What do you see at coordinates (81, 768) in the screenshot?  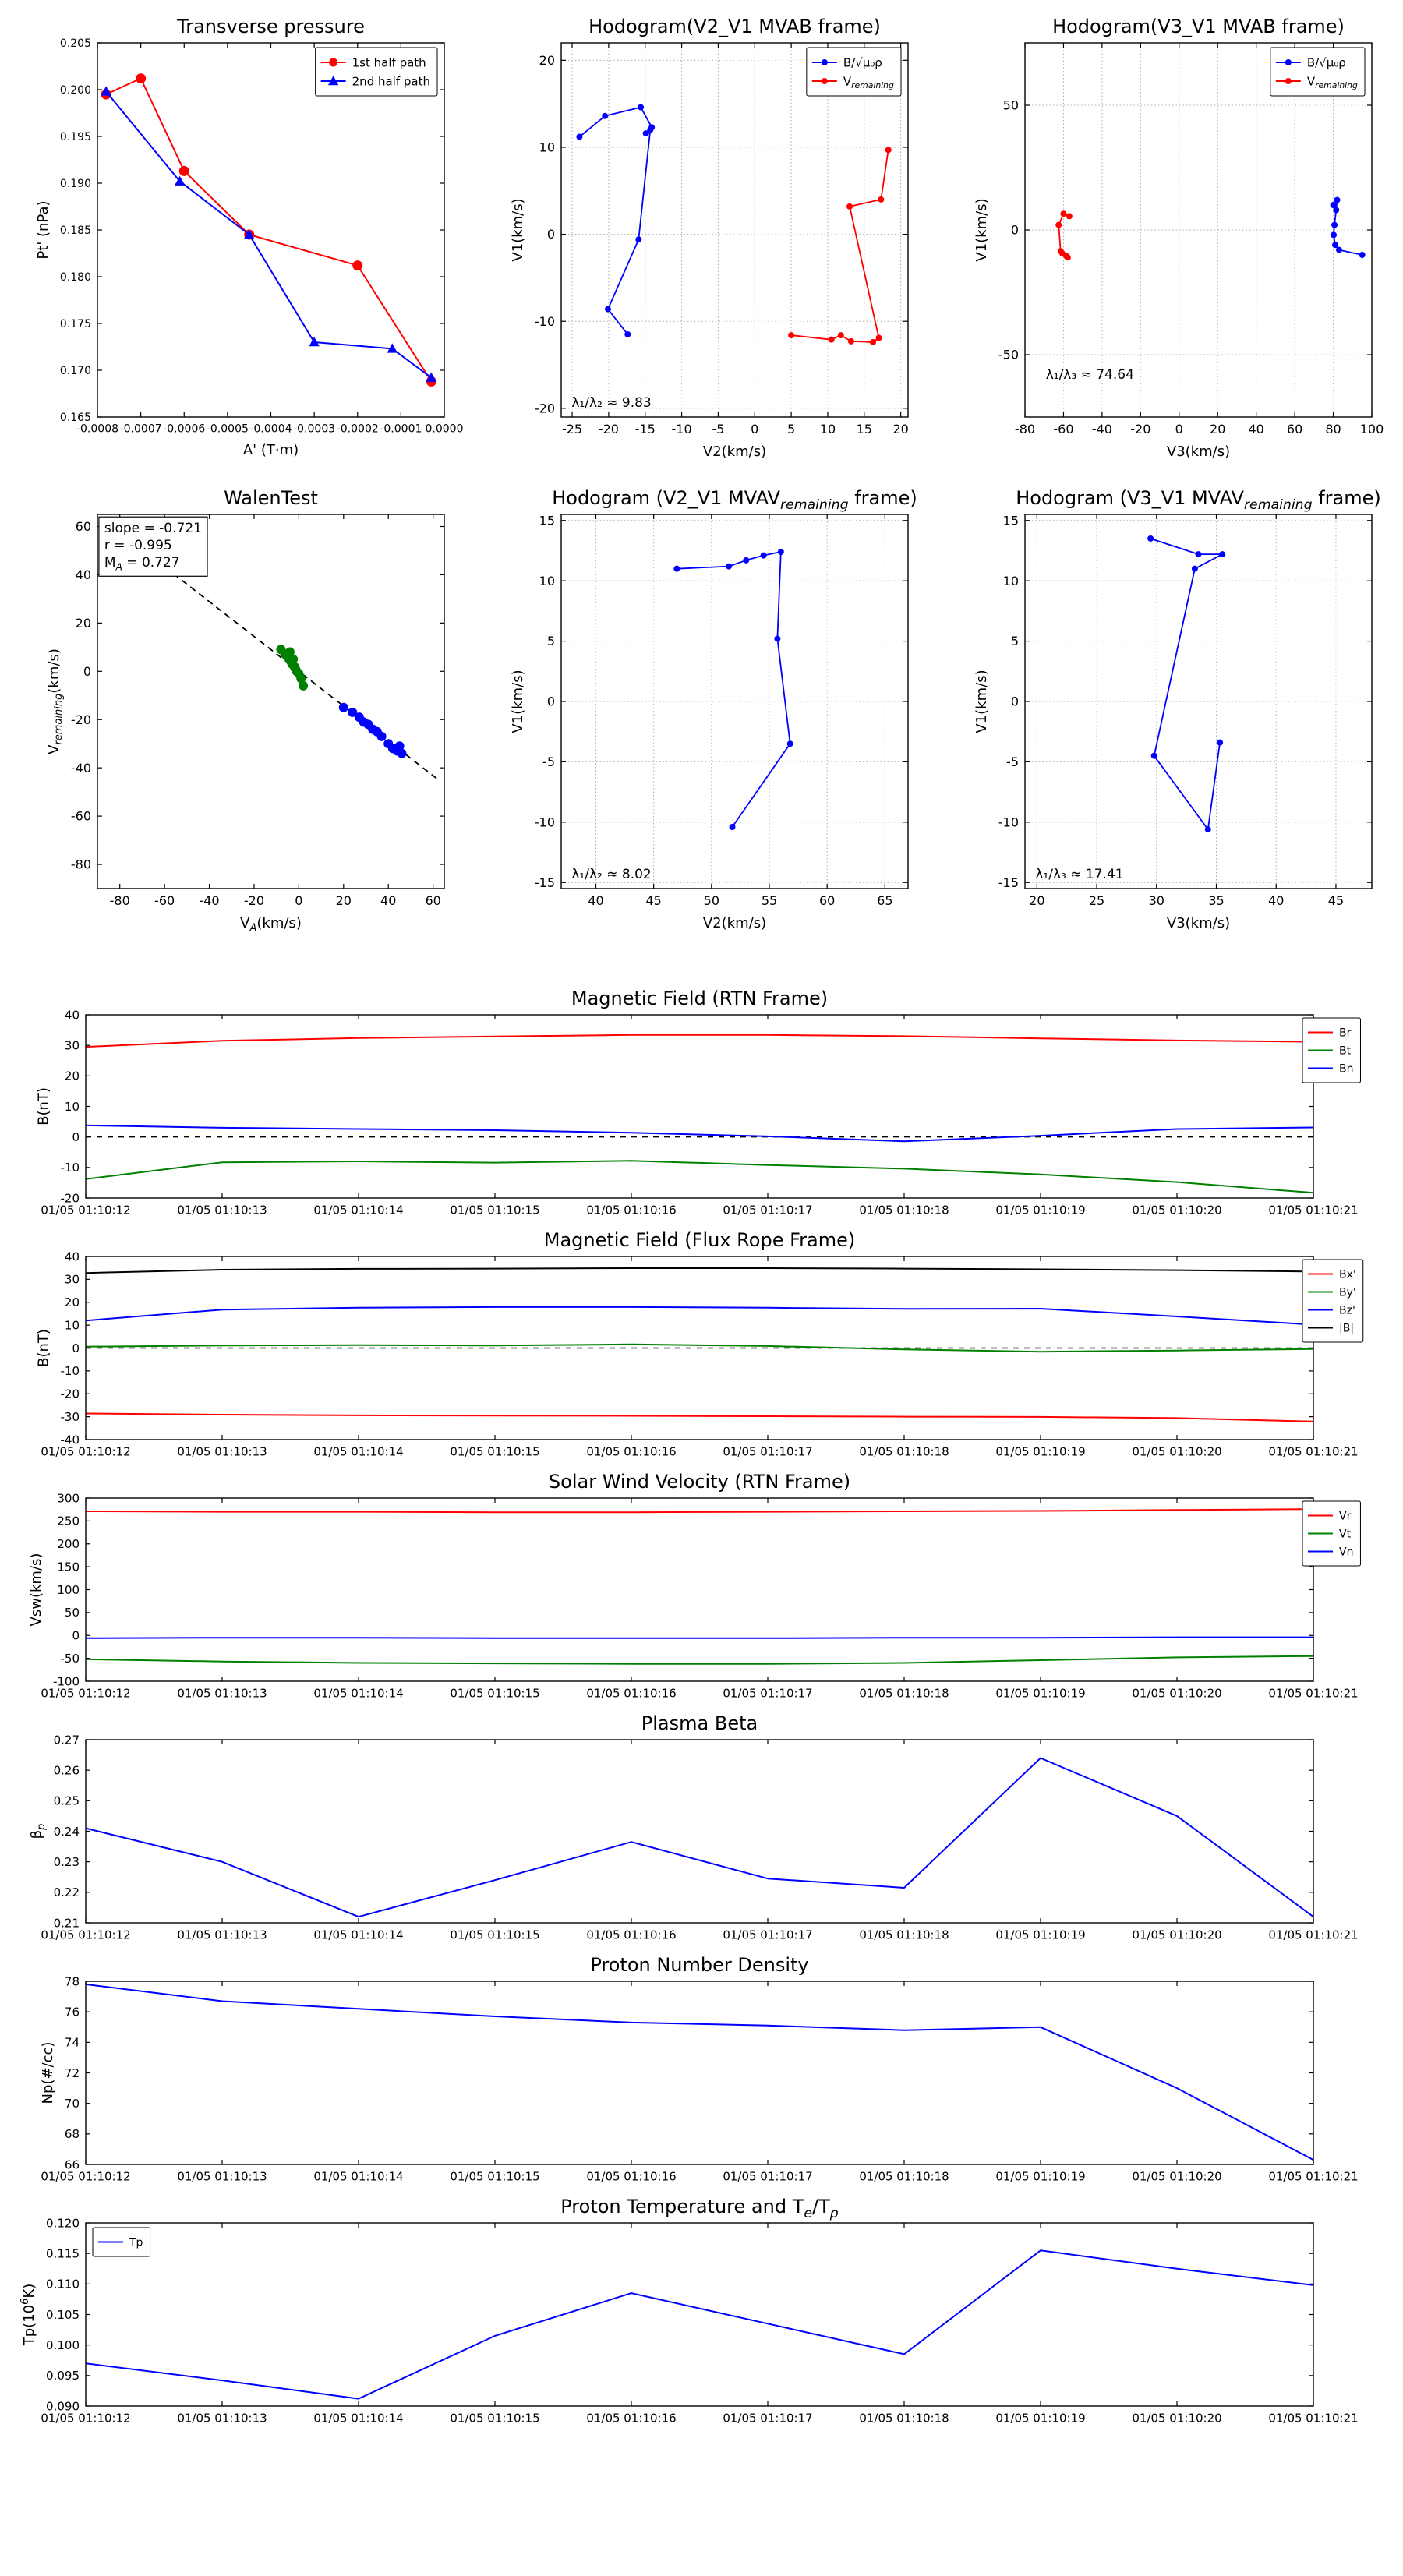 I see `y-tick-label: -40` at bounding box center [81, 768].